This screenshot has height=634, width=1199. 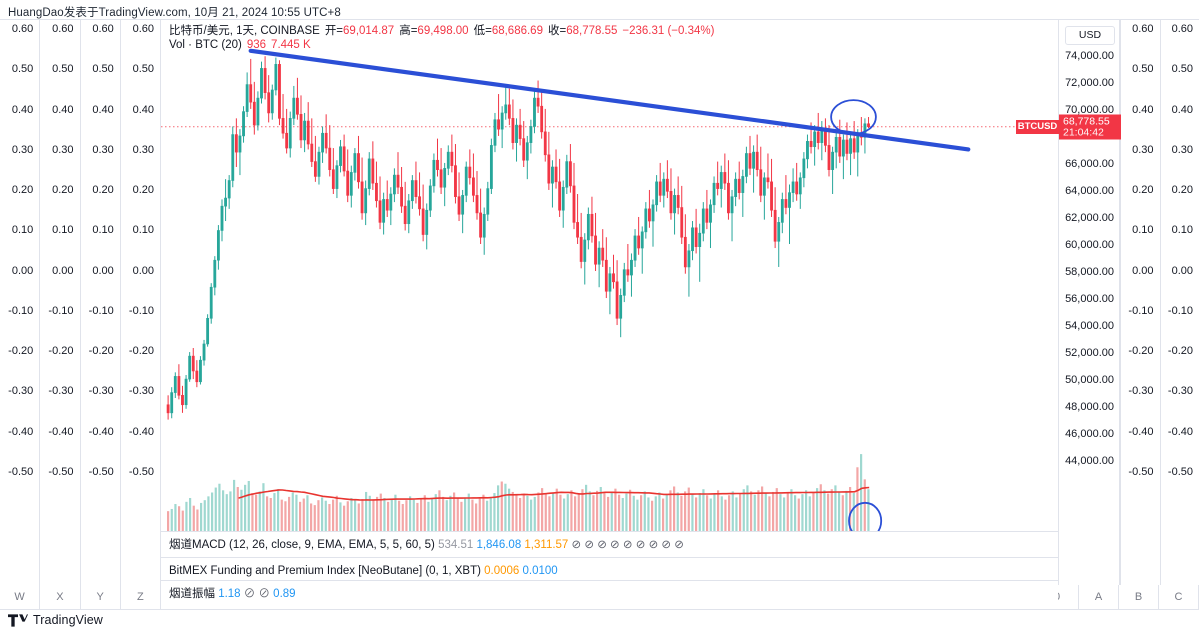 What do you see at coordinates (1099, 597) in the screenshot?
I see `time-axis-right-cell: A` at bounding box center [1099, 597].